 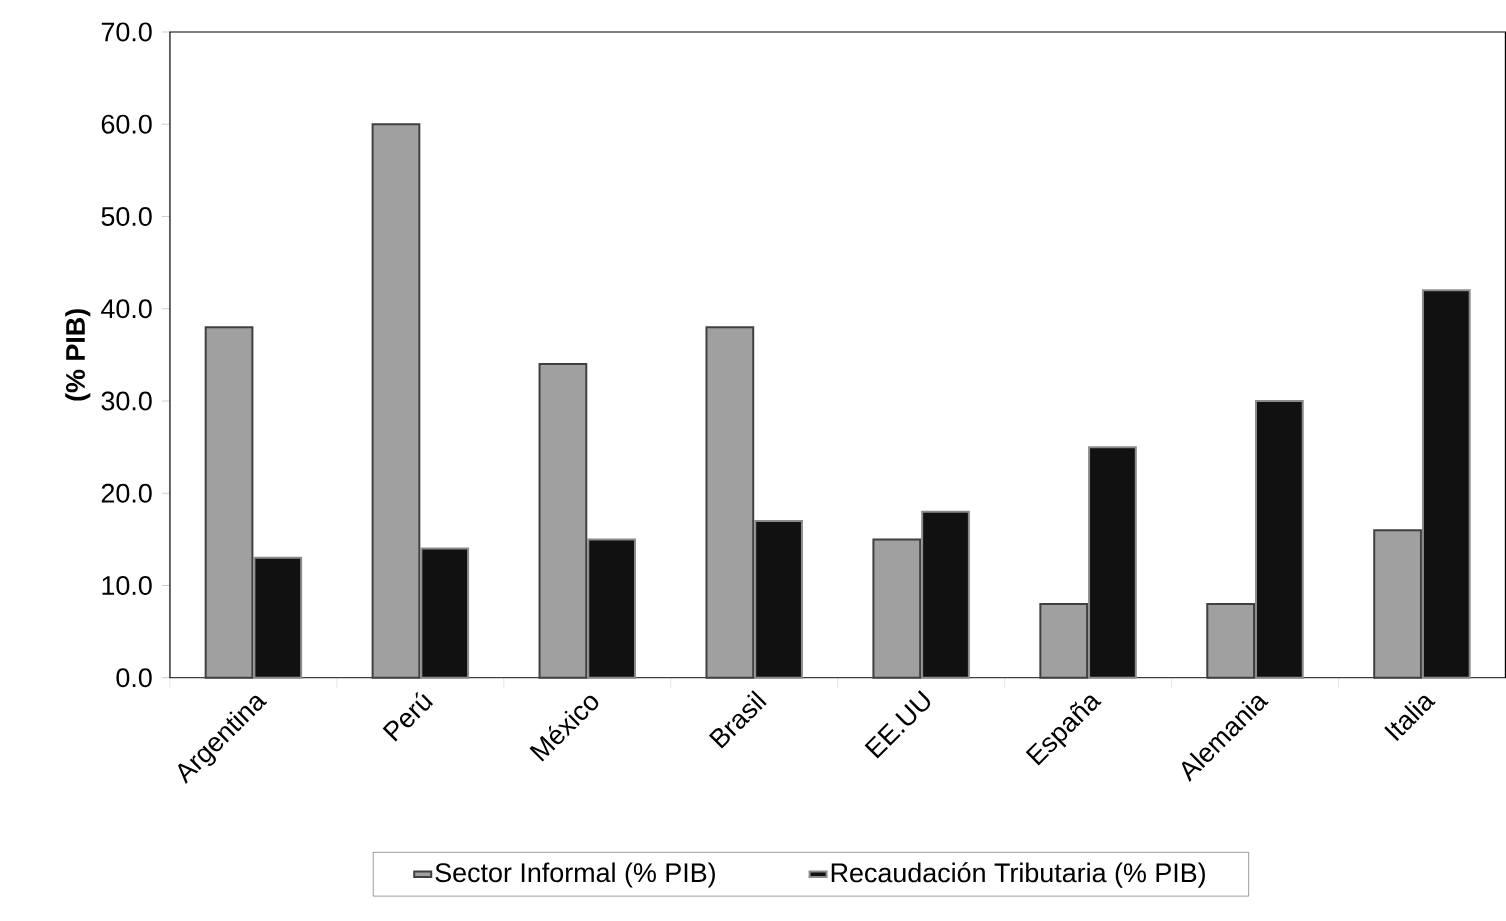 I want to click on y-tick-label: 10.0, so click(x=127, y=586).